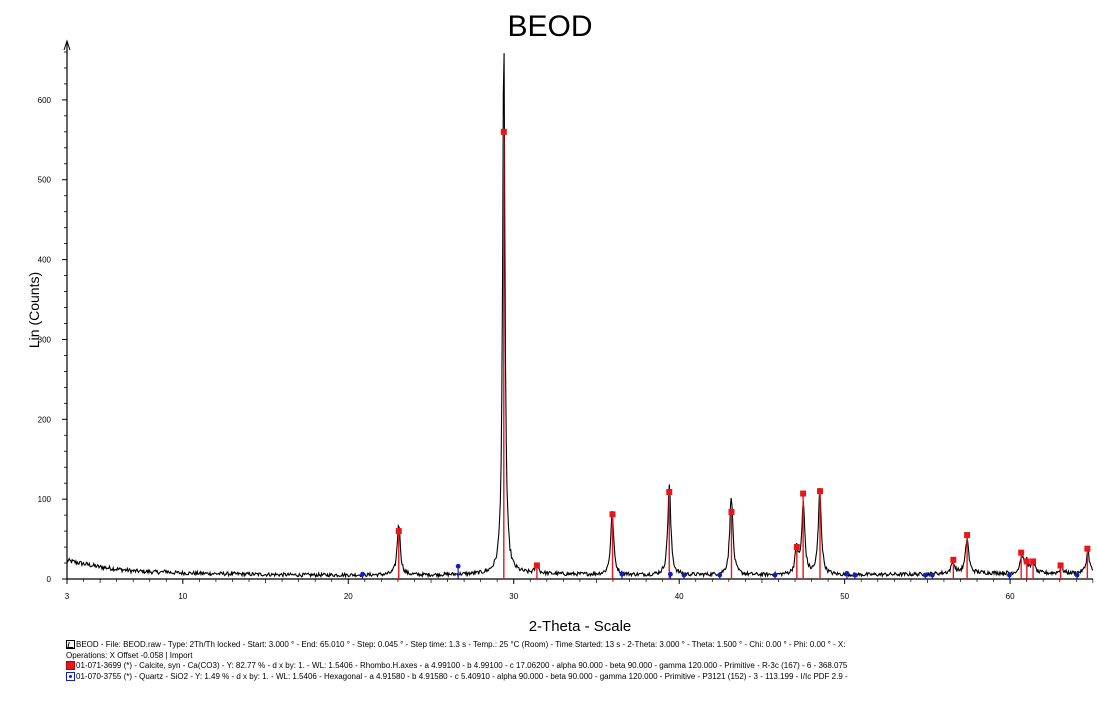  What do you see at coordinates (49, 579) in the screenshot?
I see `y-tick-label: 0` at bounding box center [49, 579].